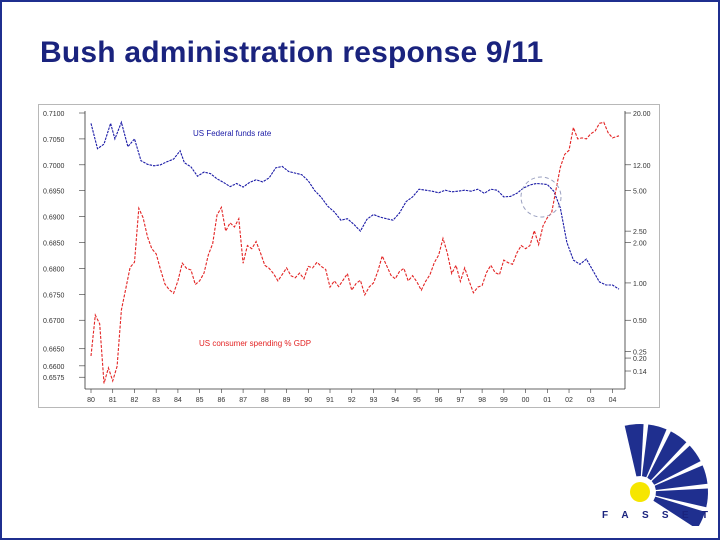  Describe the element at coordinates (417, 400) in the screenshot. I see `x-tick-label: 95` at that location.